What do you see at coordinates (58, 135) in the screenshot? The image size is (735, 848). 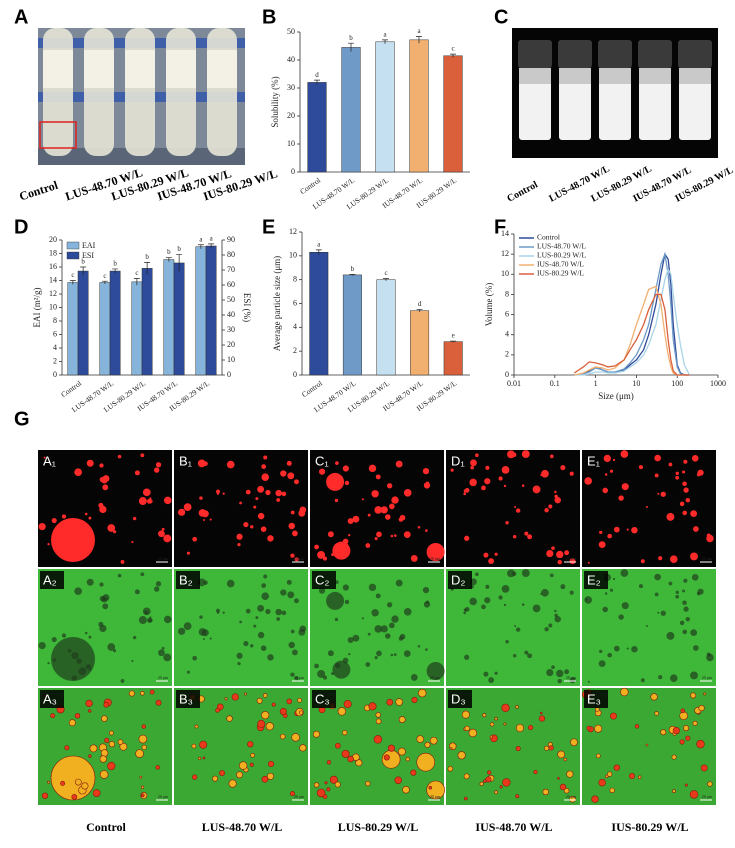 I see `highlight-box` at bounding box center [58, 135].